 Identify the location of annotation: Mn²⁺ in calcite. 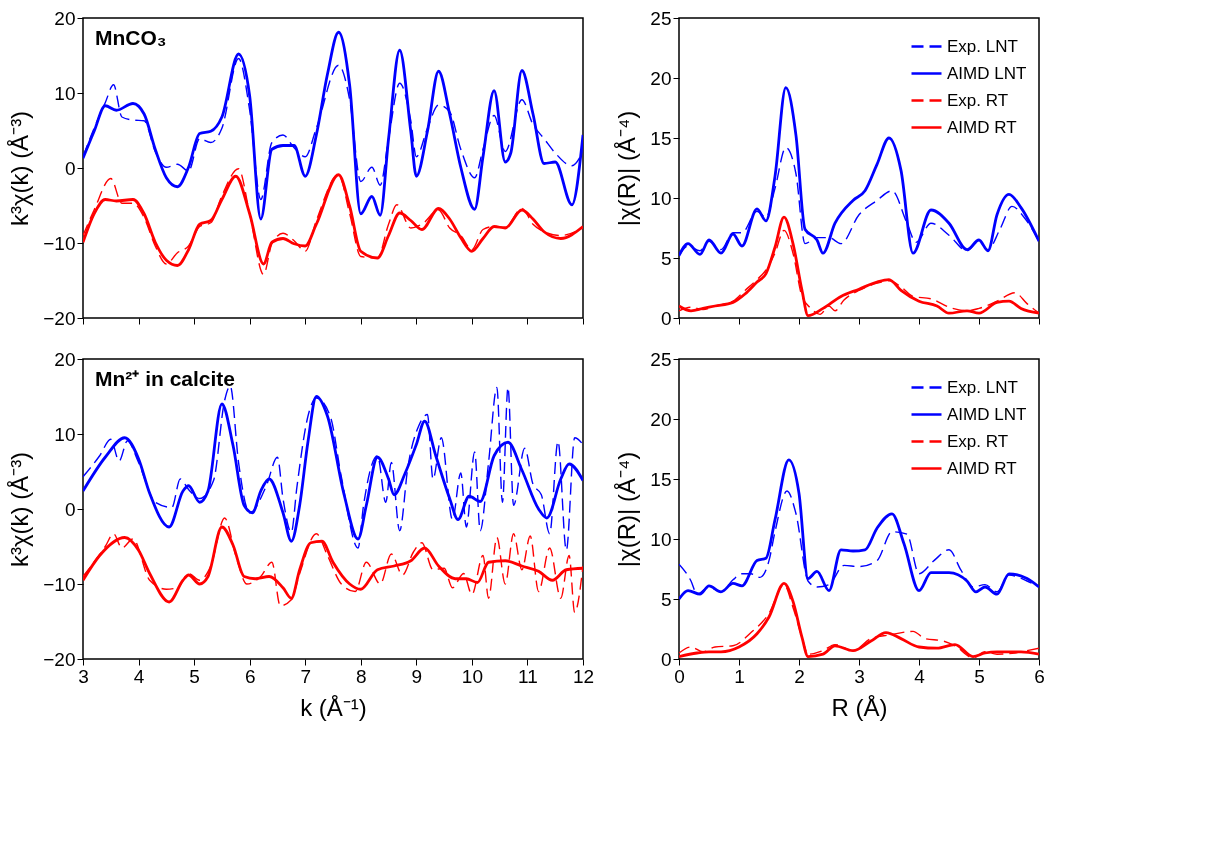
(165, 378).